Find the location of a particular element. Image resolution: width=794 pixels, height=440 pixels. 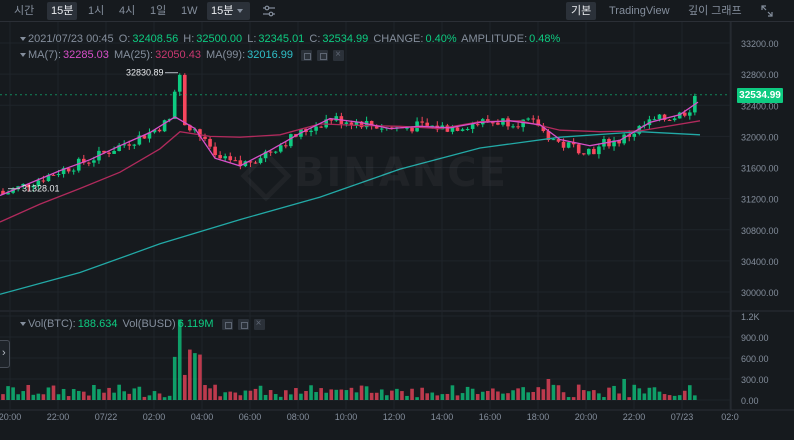

time-axis-label: 10:00 is located at coordinates (346, 417).